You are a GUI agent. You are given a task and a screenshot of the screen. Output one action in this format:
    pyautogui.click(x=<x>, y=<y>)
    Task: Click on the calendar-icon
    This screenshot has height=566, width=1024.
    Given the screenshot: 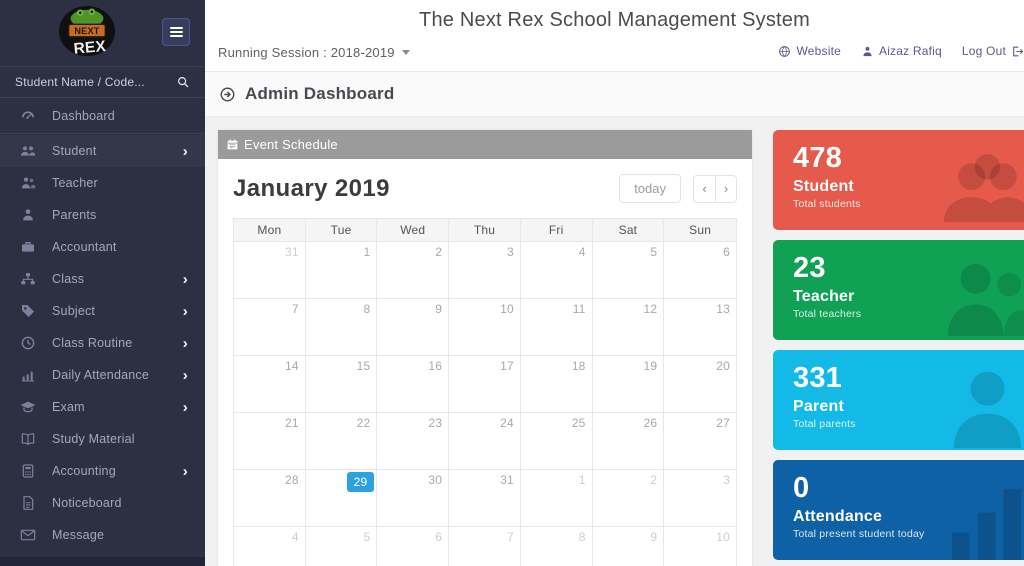 What is the action you would take?
    pyautogui.click(x=232, y=144)
    